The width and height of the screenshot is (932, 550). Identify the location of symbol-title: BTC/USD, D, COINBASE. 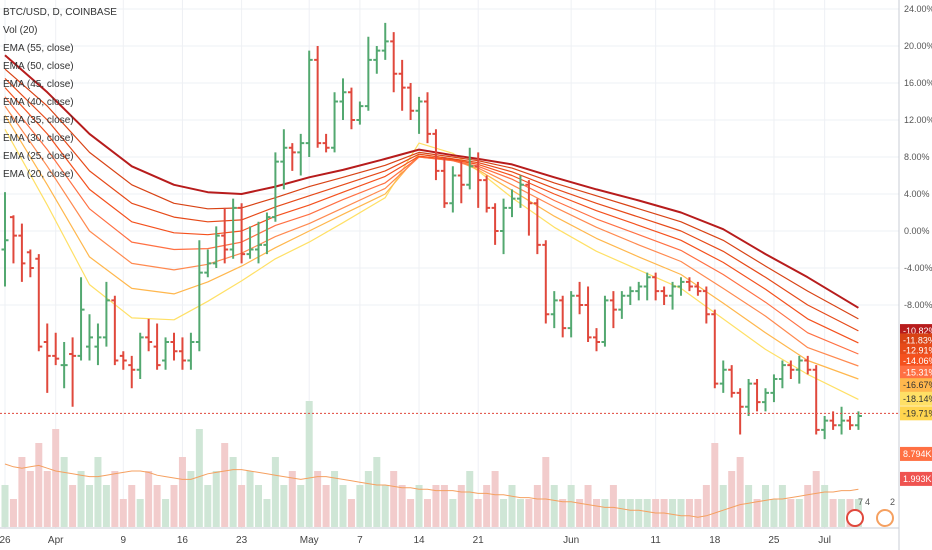
(60, 12).